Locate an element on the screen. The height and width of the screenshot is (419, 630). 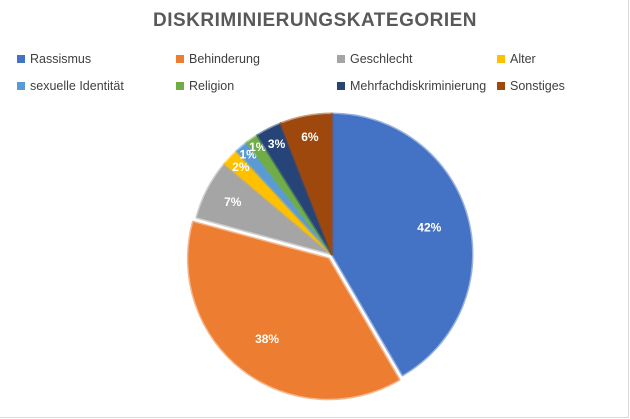
pie-slice-sonstiges is located at coordinates (306, 184).